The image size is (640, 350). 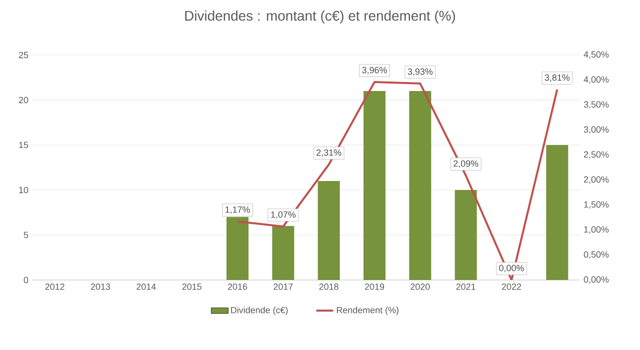 What do you see at coordinates (512, 287) in the screenshot?
I see `x-tick-label: 2022` at bounding box center [512, 287].